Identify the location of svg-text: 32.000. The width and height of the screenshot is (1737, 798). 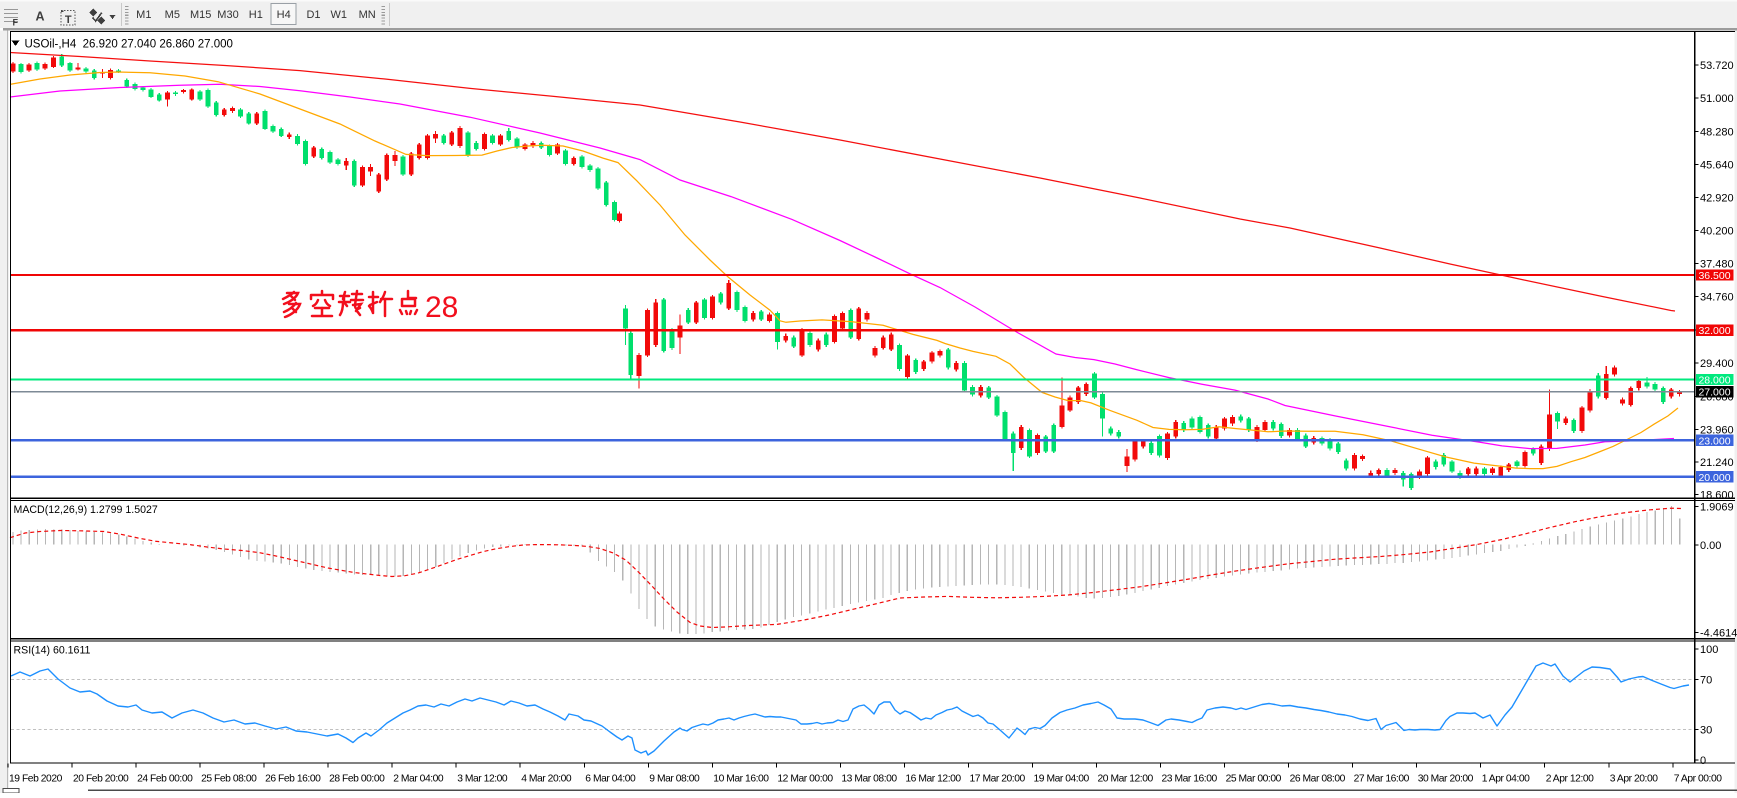
(1714, 331).